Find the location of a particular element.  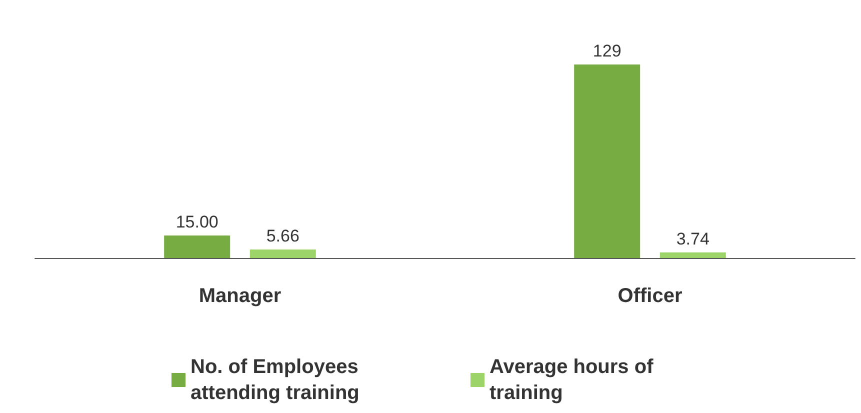

data-label: 5.66 is located at coordinates (283, 236).